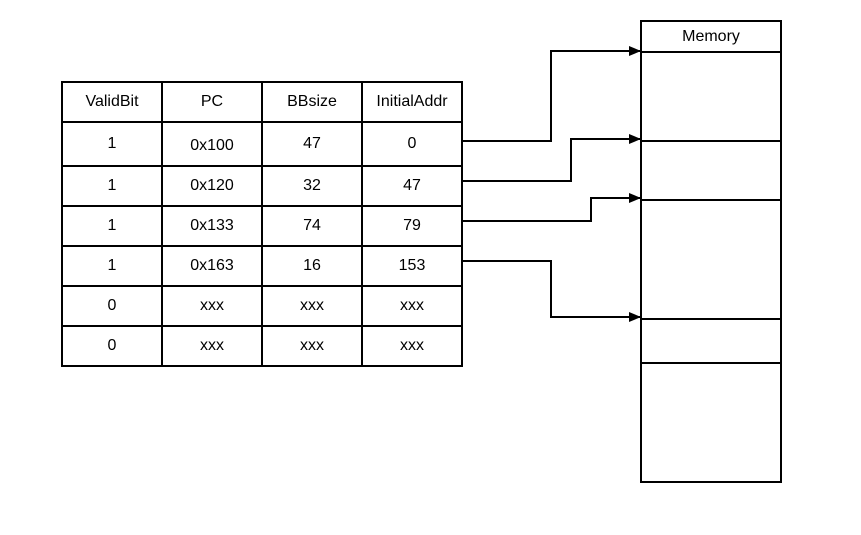  Describe the element at coordinates (711, 36) in the screenshot. I see `memory-title: Memory` at that location.